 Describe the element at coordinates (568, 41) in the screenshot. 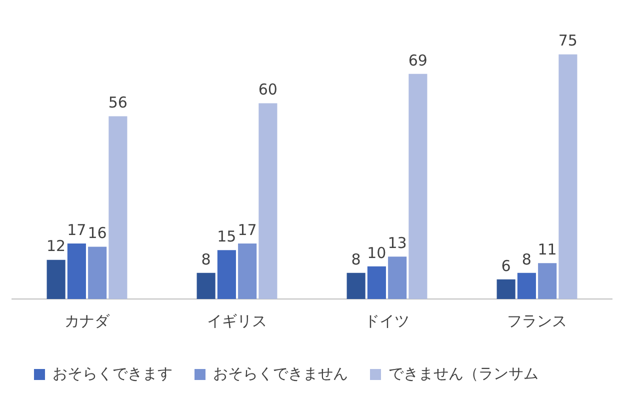

I see `data-label: 75` at that location.